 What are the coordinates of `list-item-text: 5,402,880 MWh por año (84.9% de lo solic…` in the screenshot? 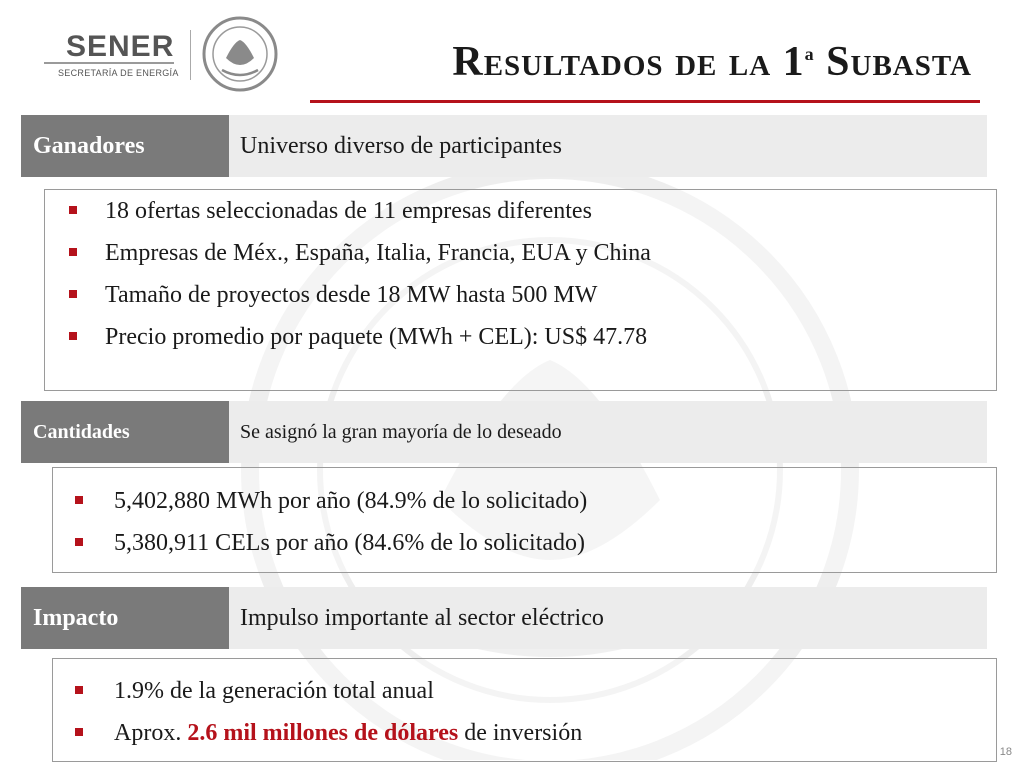 It's located at (351, 501).